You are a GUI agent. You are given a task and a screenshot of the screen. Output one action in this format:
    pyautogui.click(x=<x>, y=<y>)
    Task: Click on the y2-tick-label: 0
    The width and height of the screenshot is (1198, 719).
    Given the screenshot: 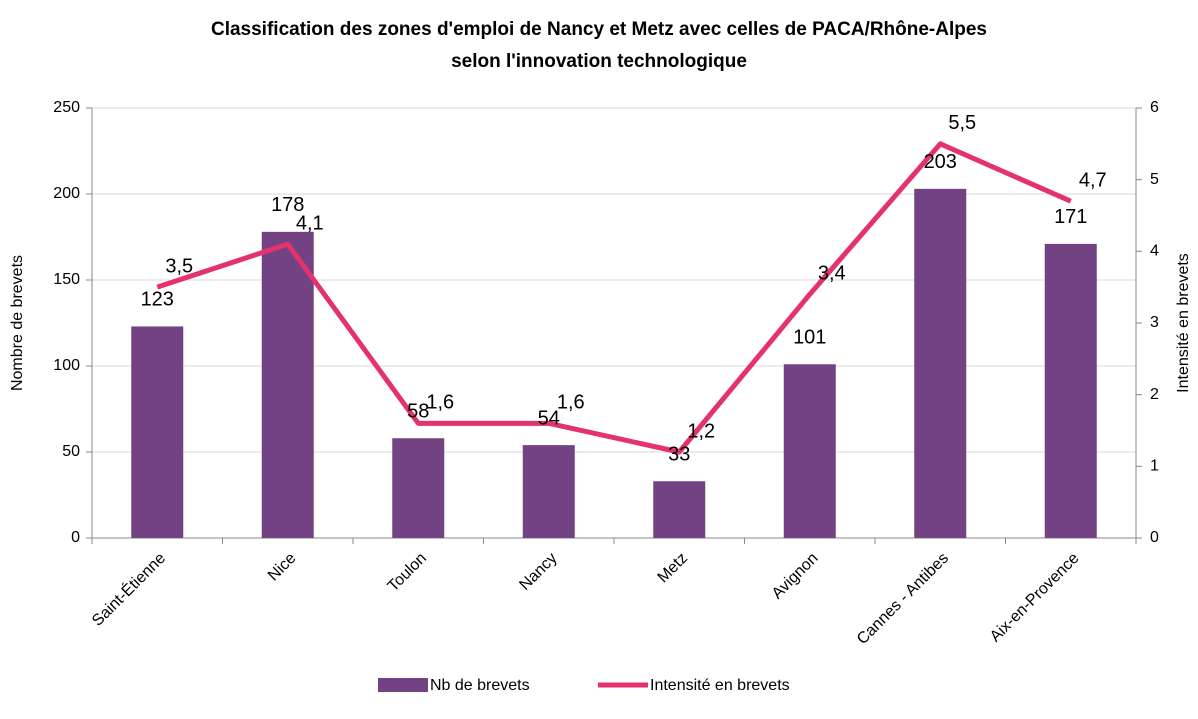 What is the action you would take?
    pyautogui.click(x=1154, y=537)
    